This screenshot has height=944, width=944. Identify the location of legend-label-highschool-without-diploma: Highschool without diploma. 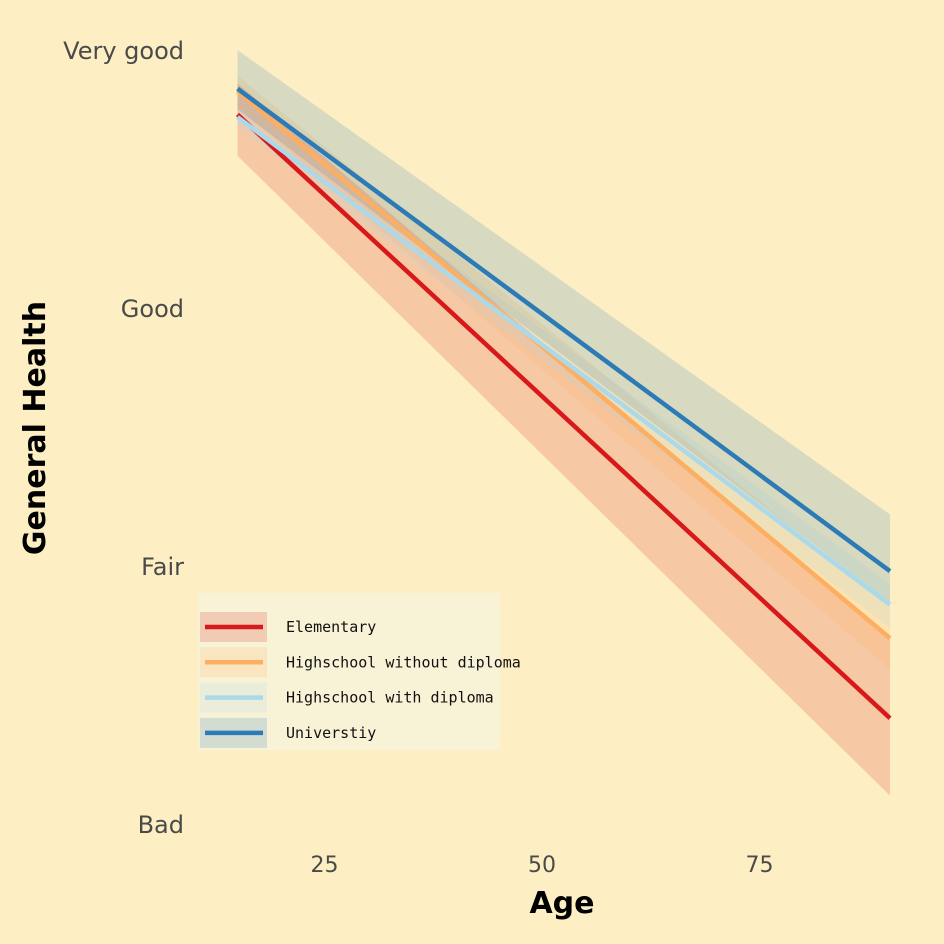
(403, 662).